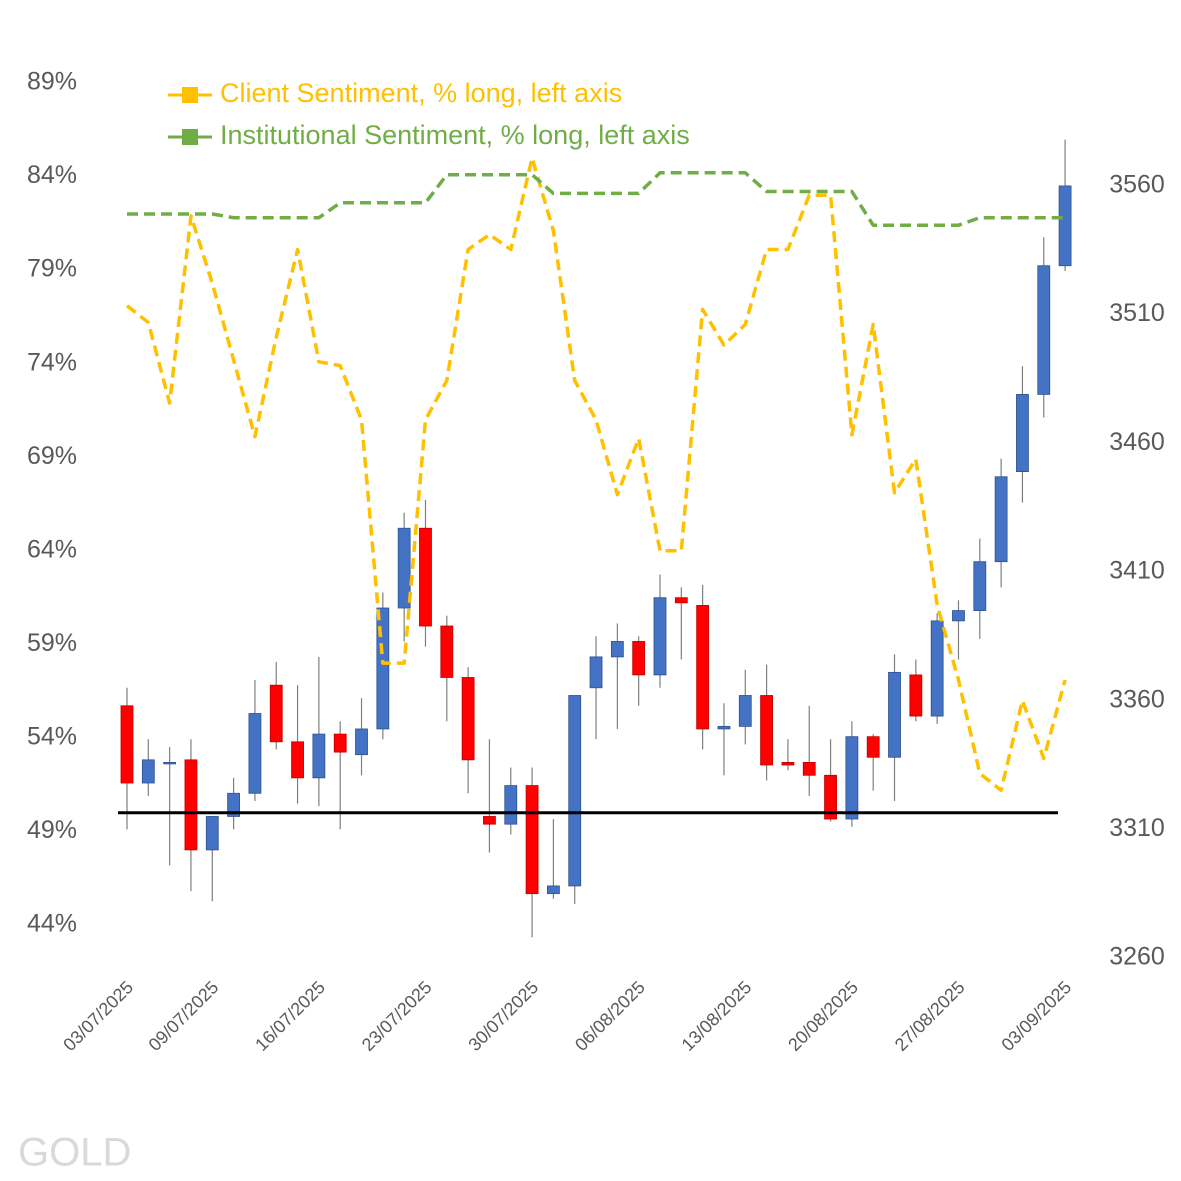  Describe the element at coordinates (52, 549) in the screenshot. I see `y-tick-label: 64%` at that location.